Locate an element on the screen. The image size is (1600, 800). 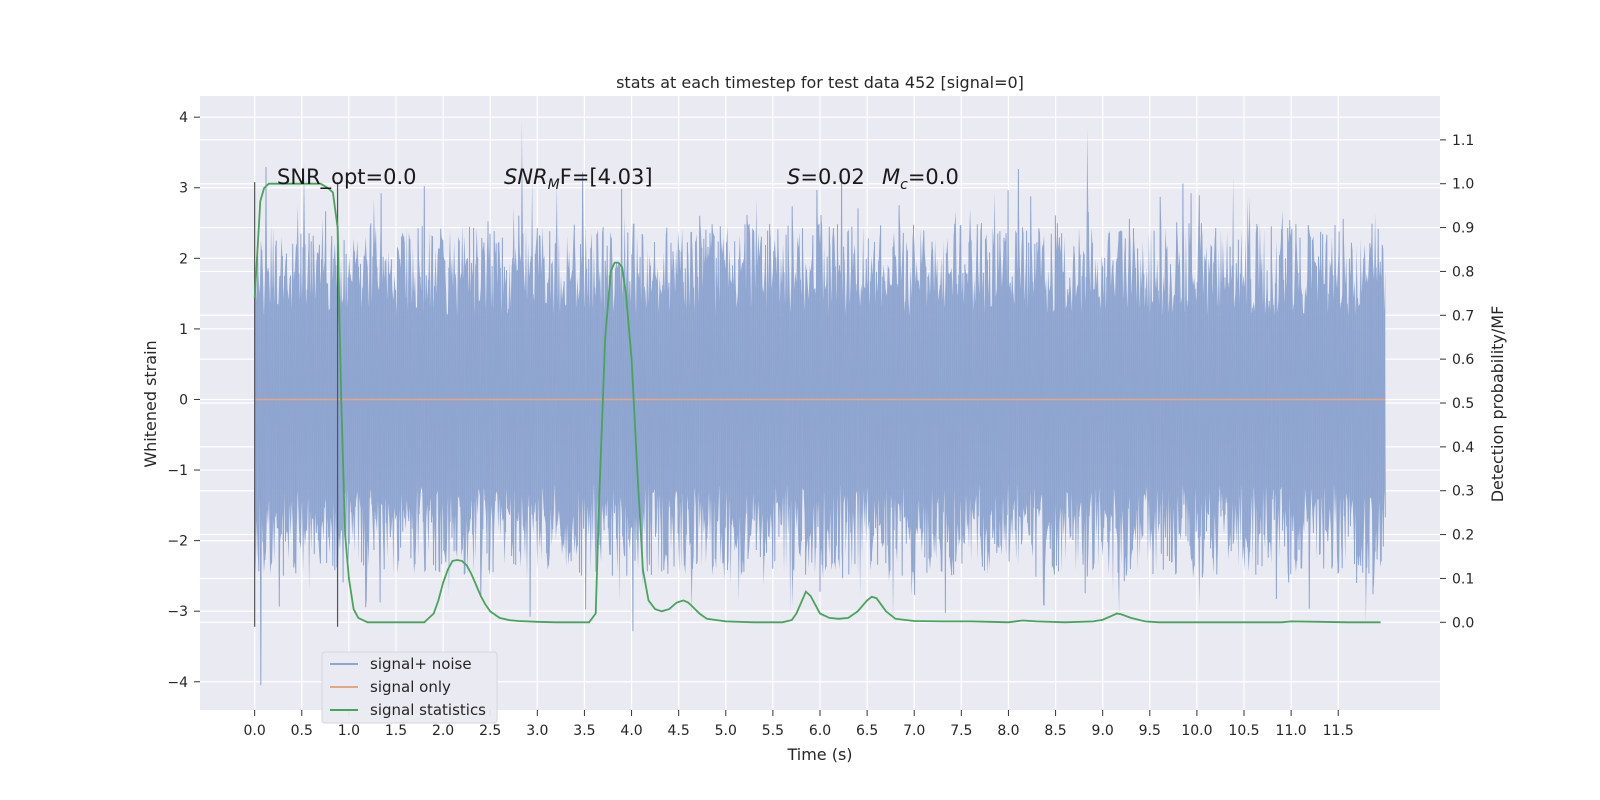
y-tick-label: 4 is located at coordinates (183, 118).